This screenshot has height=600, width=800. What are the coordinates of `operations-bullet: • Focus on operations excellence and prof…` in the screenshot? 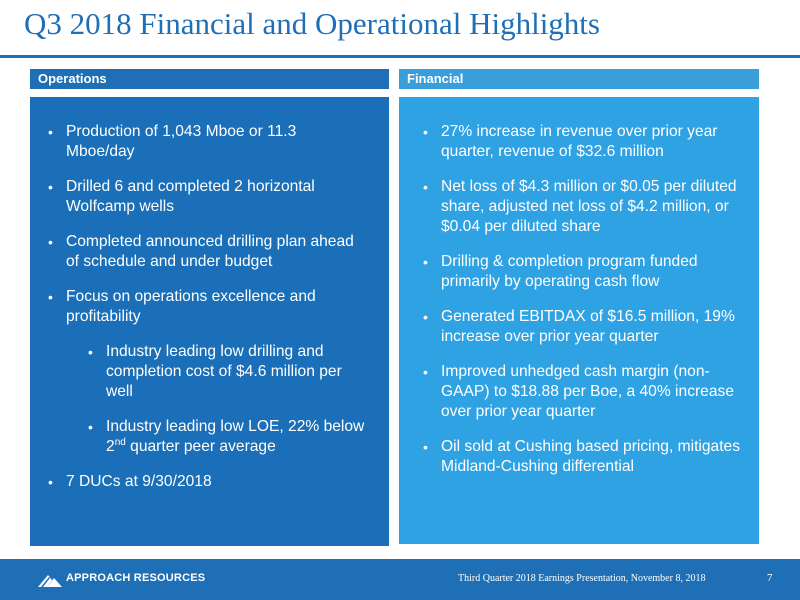 It's located at (208, 307).